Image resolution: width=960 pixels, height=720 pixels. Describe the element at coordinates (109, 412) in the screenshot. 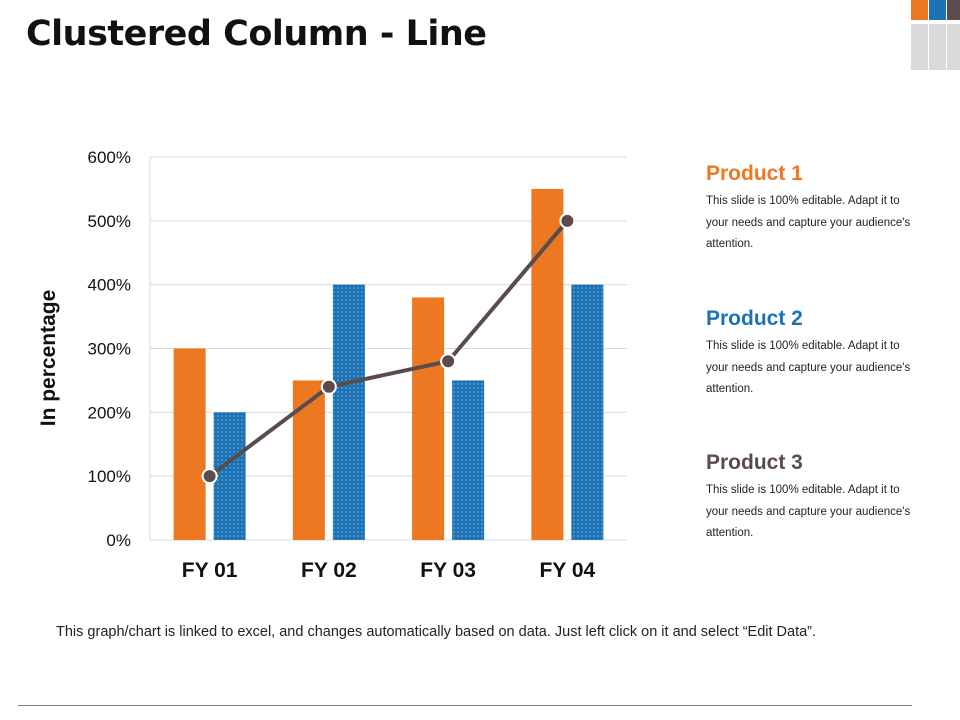

I see `y-tick-label: 200%` at that location.